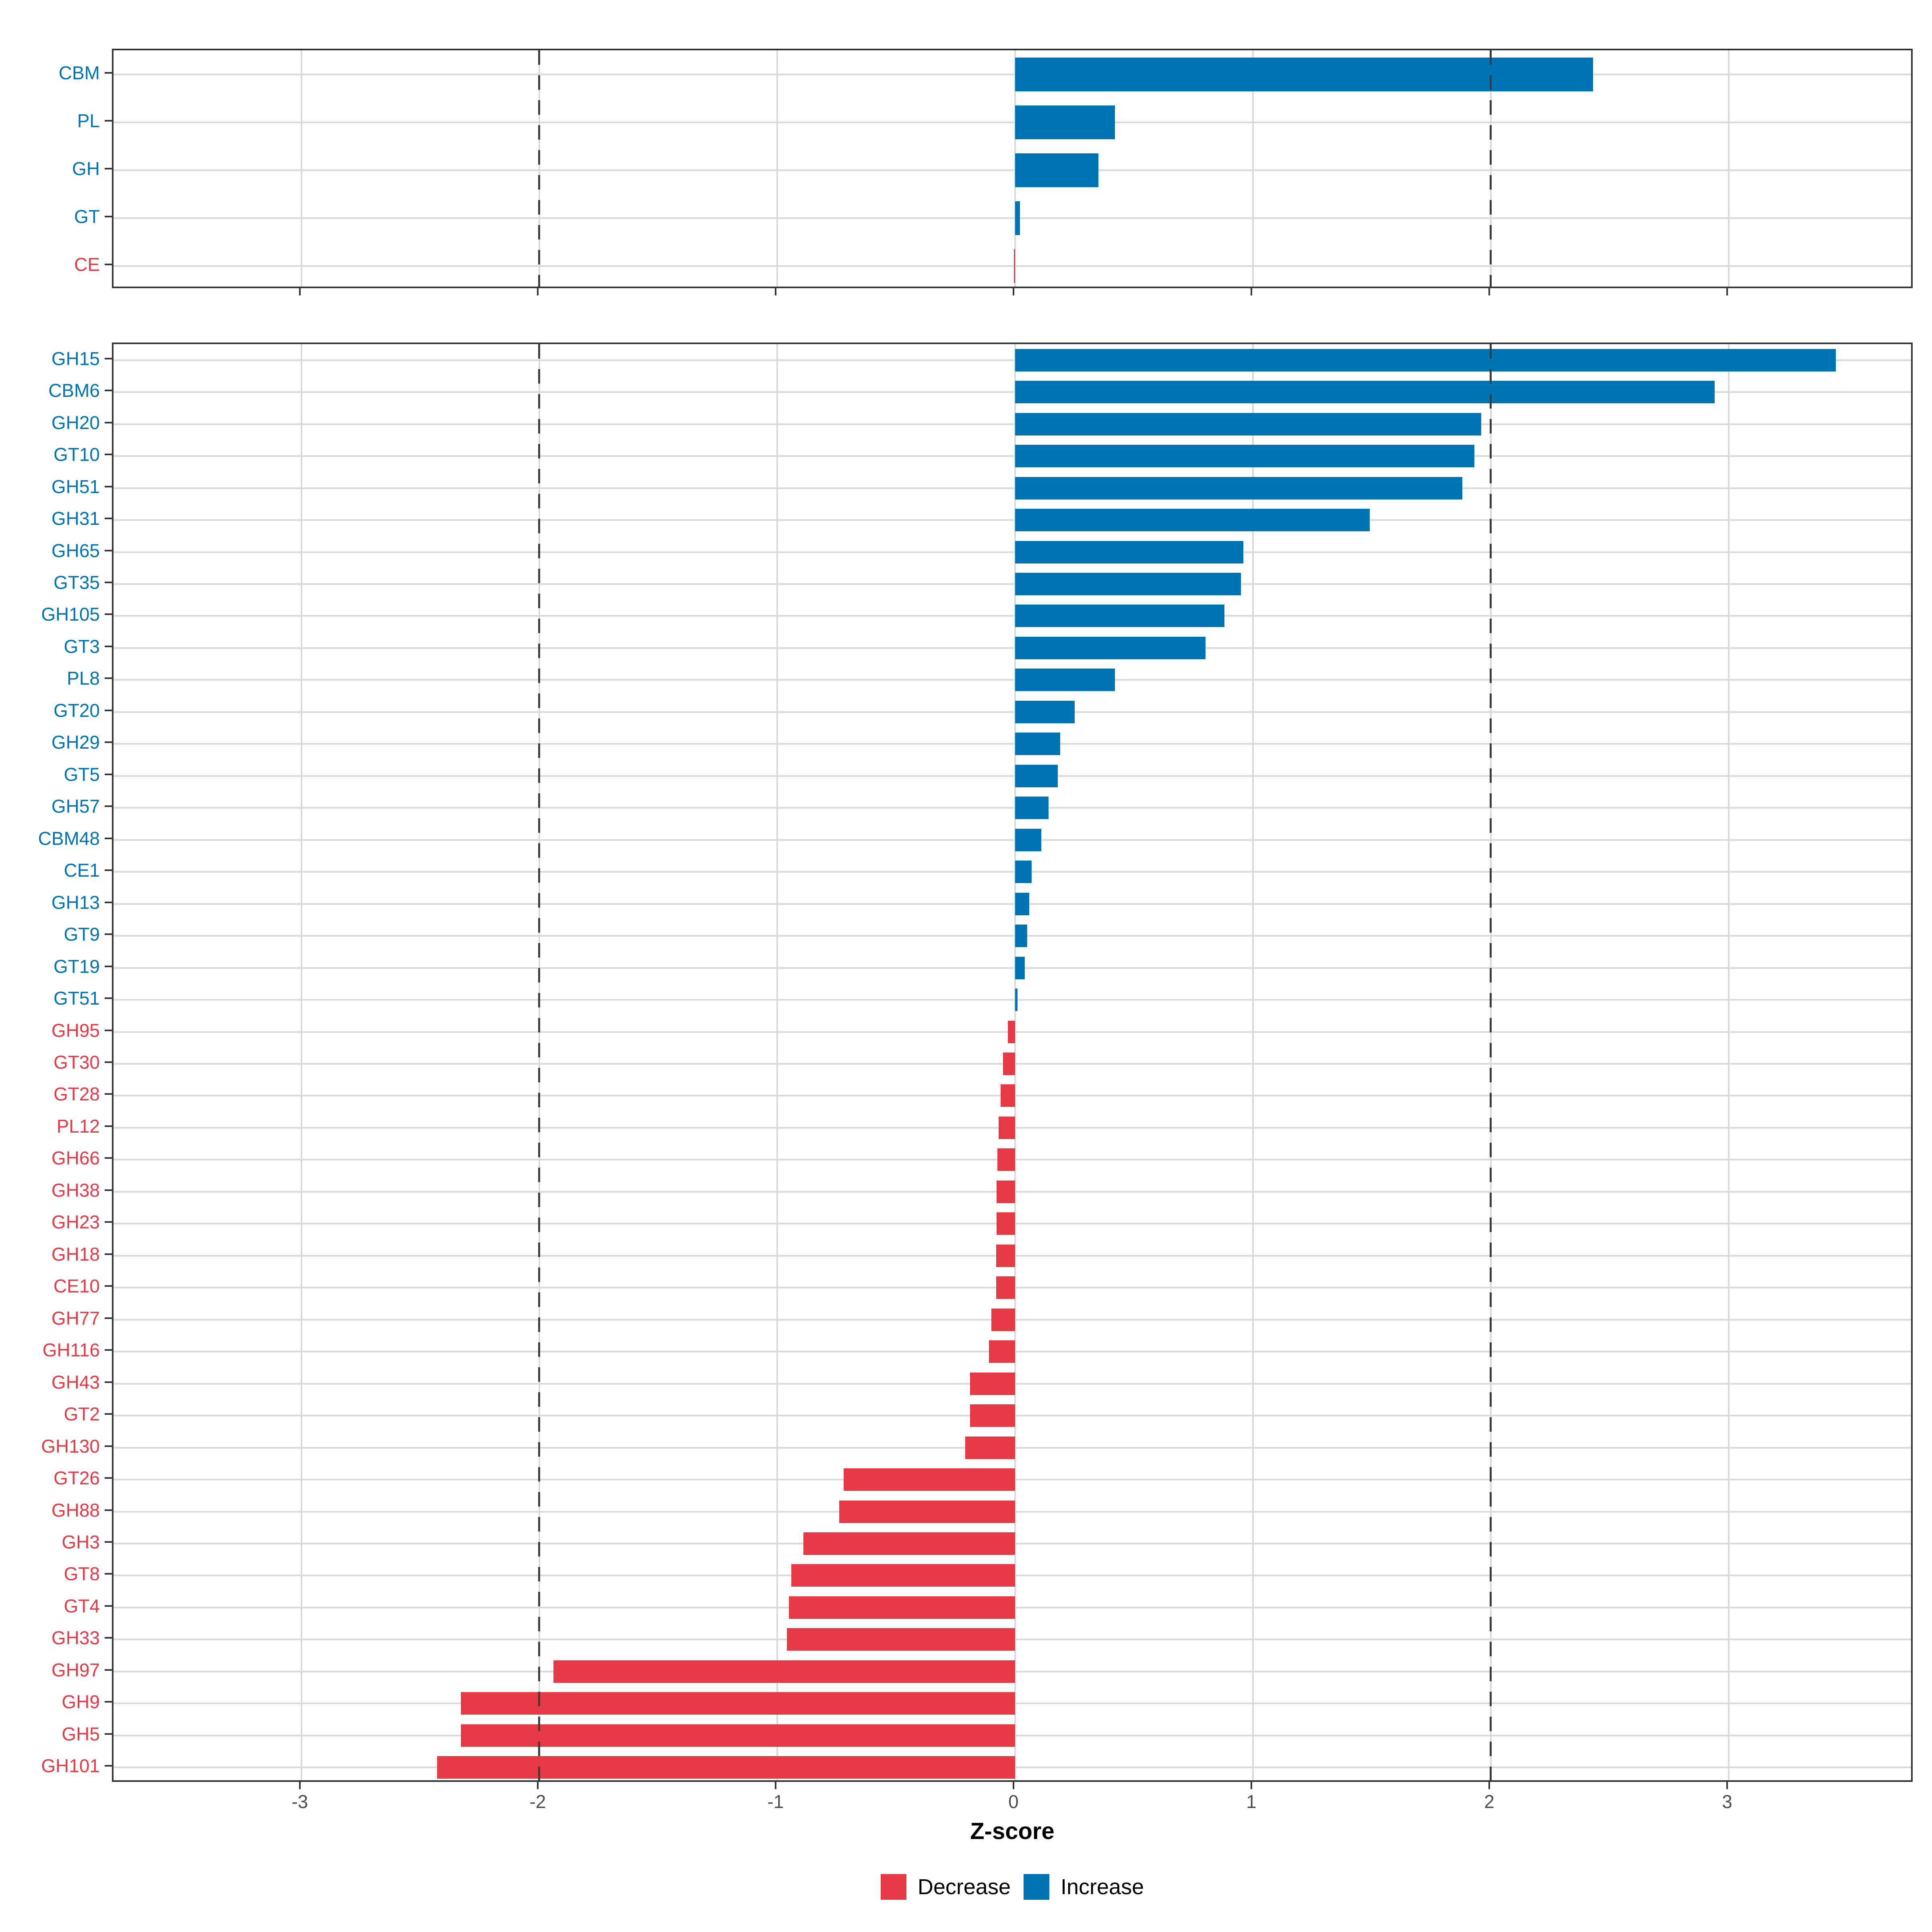 This screenshot has height=1932, width=1932. I want to click on bar-GT26, so click(929, 1479).